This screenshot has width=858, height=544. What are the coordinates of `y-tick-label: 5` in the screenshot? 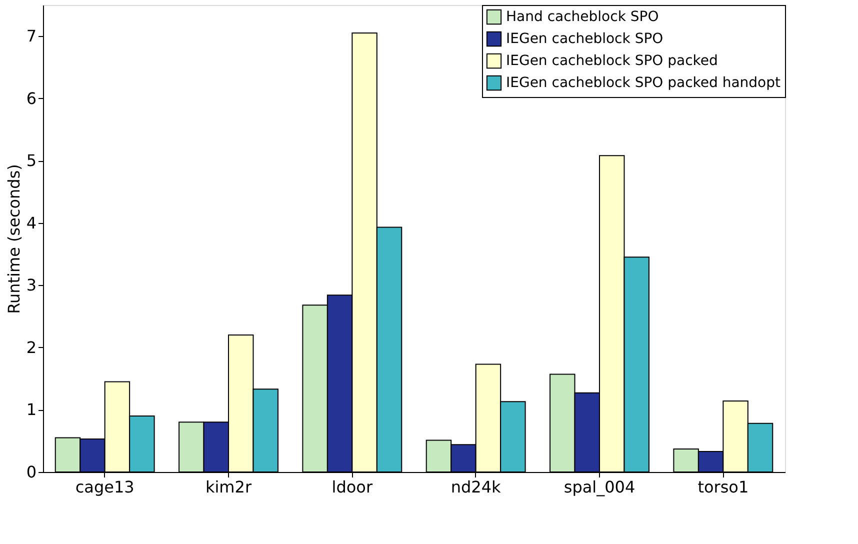 It's located at (31, 160).